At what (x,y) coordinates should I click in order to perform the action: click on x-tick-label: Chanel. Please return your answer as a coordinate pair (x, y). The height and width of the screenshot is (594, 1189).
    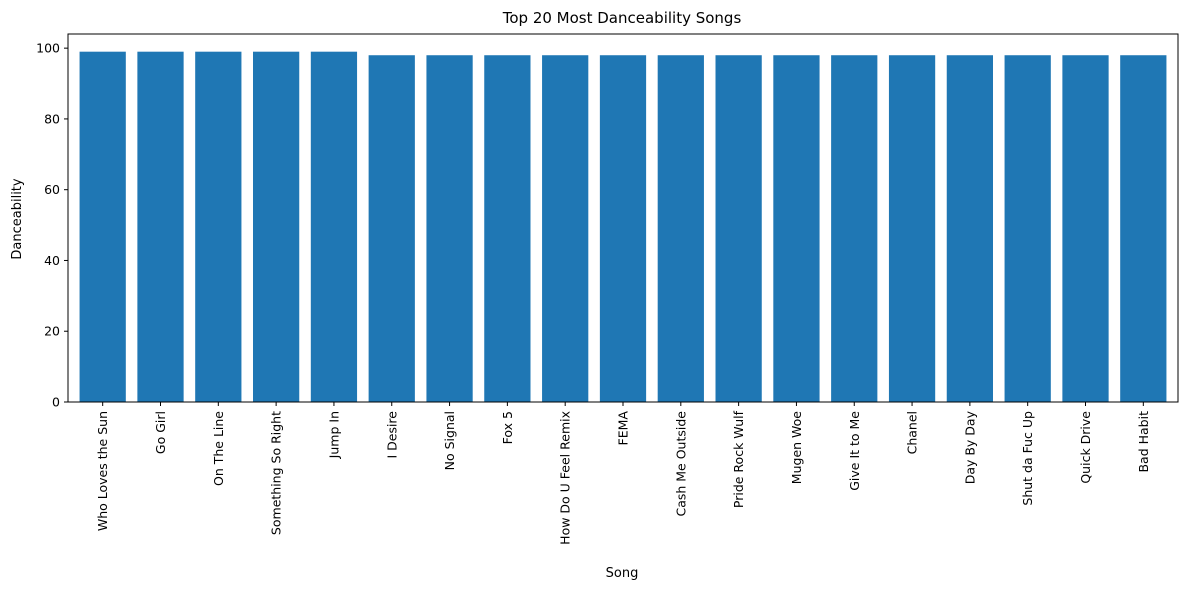
    Looking at the image, I should click on (912, 432).